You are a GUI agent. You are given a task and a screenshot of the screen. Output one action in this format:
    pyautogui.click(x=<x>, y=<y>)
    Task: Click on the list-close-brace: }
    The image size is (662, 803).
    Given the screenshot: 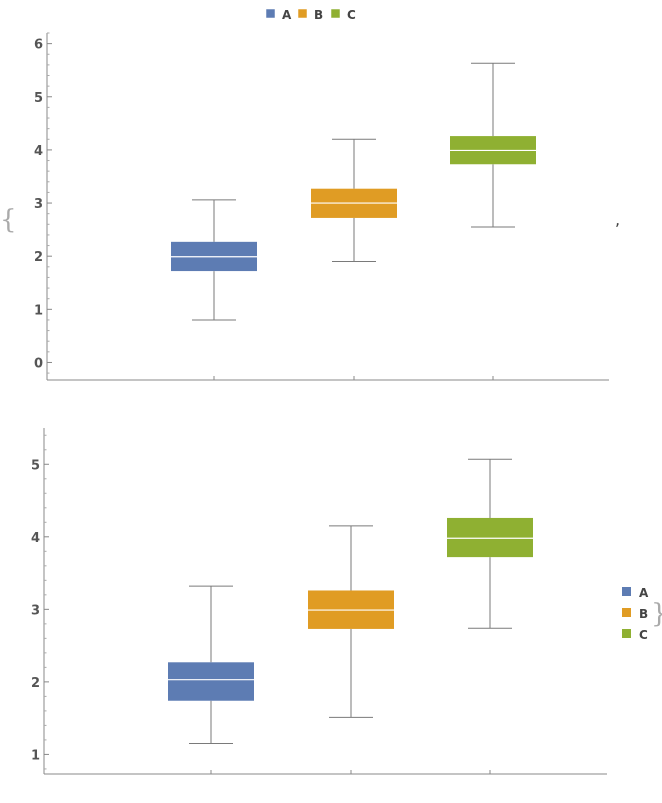 What is the action you would take?
    pyautogui.click(x=656, y=614)
    